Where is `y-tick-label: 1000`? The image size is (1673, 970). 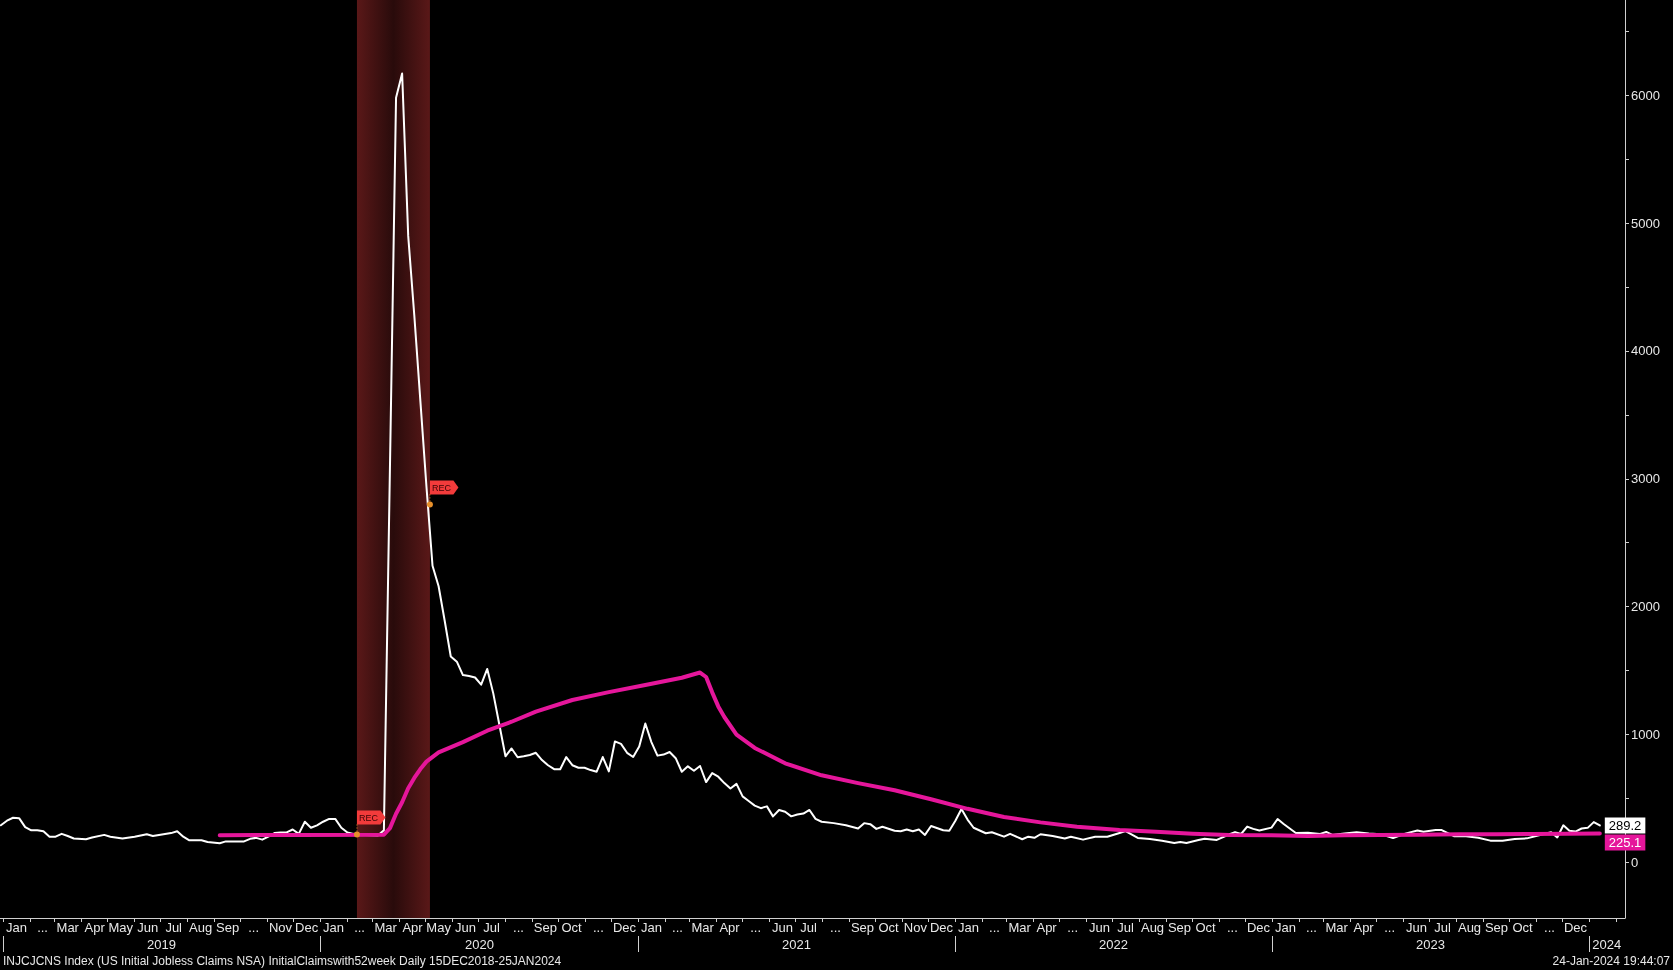 y-tick-label: 1000 is located at coordinates (1645, 735).